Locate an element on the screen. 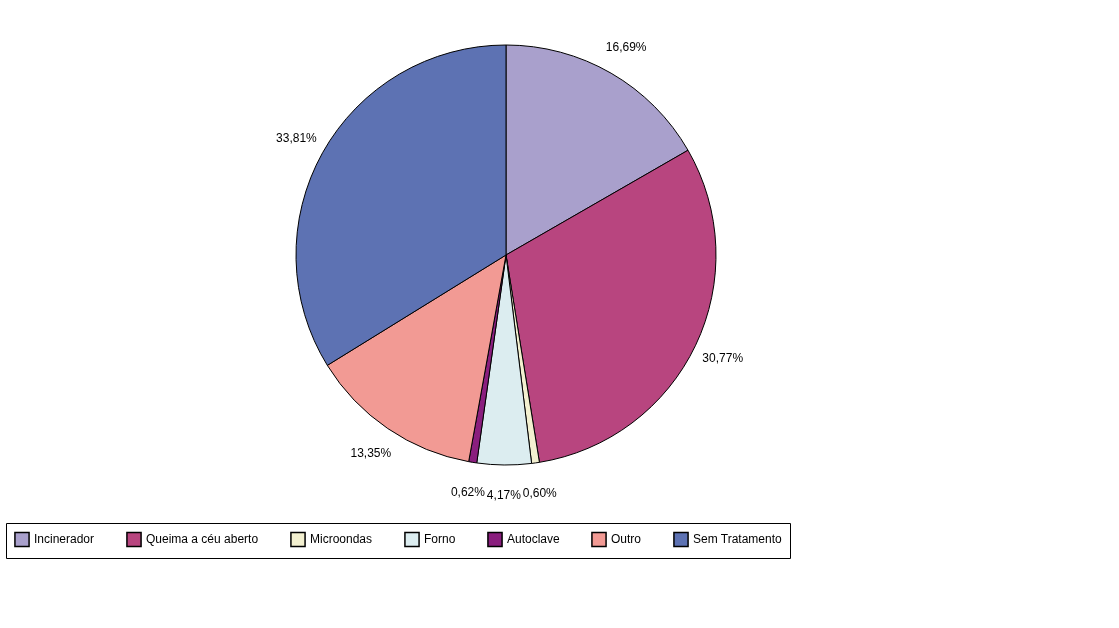 The height and width of the screenshot is (628, 1119). legend-label: Autoclave is located at coordinates (534, 539).